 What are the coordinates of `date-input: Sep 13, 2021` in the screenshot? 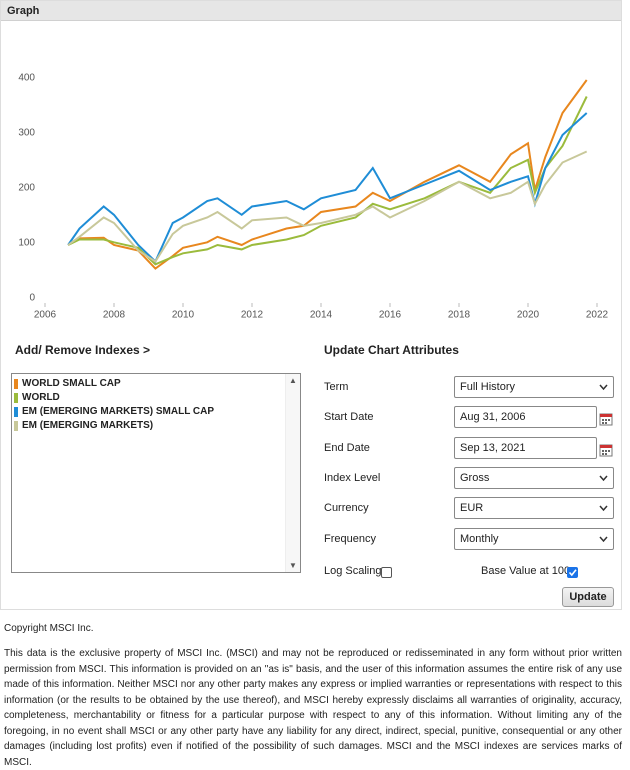 It's located at (525, 448).